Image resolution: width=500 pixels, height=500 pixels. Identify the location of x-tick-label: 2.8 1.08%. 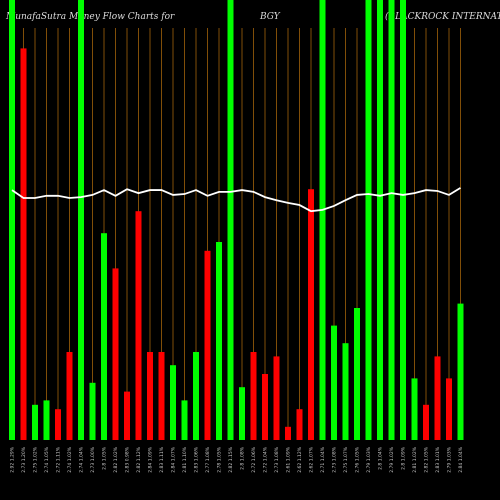
(243, 458).